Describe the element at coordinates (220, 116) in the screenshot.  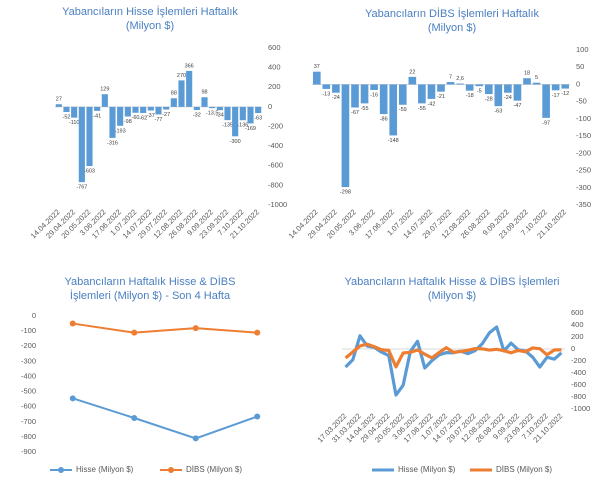
I see `data-label: -34` at that location.